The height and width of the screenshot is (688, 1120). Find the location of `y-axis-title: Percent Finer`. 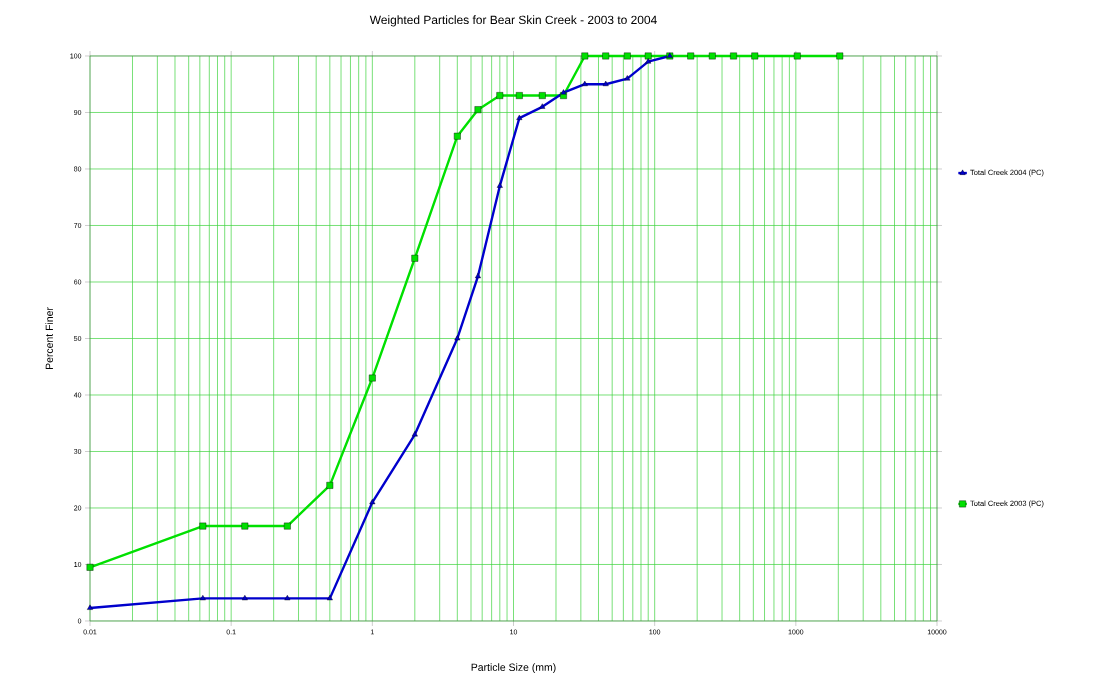

y-axis-title: Percent Finer is located at coordinates (49, 338).